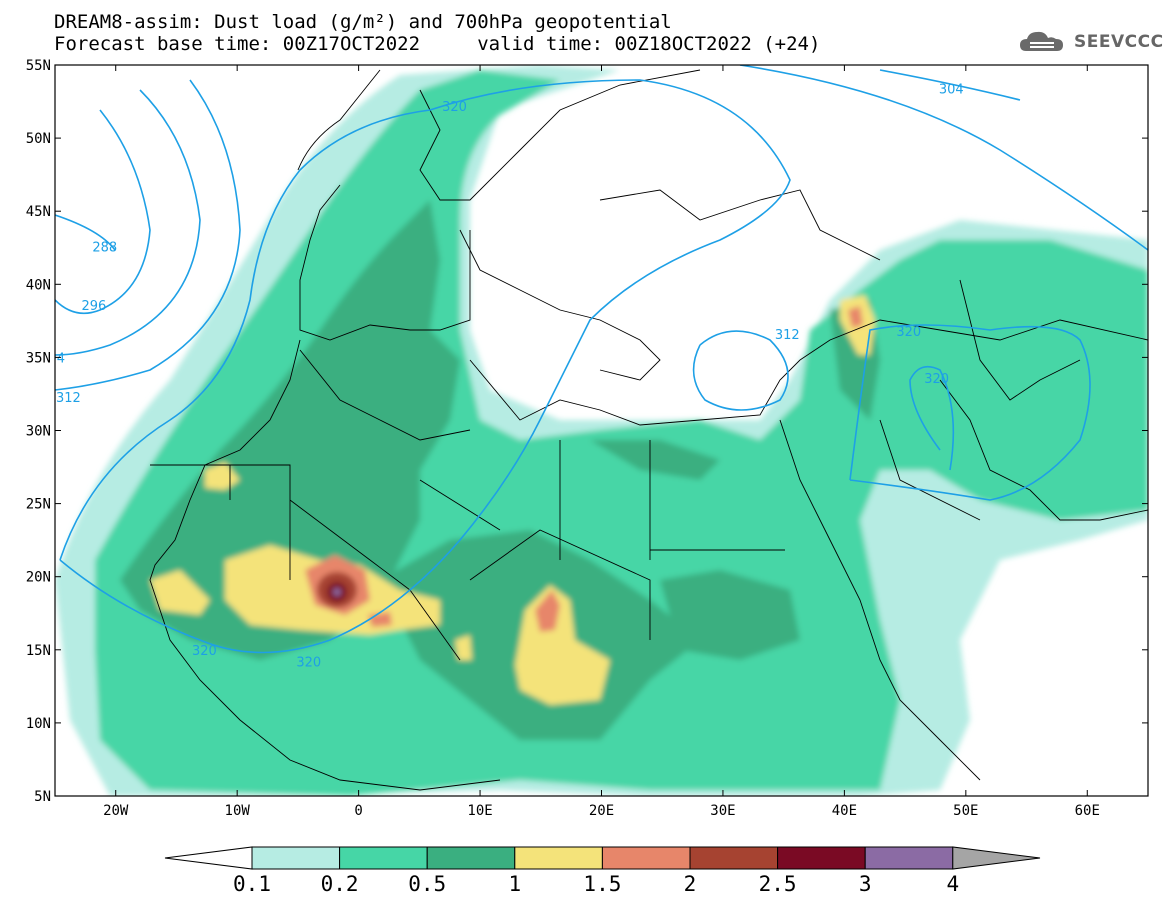 This screenshot has height=907, width=1165. What do you see at coordinates (730, 615) in the screenshot?
I see `dust-band-0.5d` at bounding box center [730, 615].